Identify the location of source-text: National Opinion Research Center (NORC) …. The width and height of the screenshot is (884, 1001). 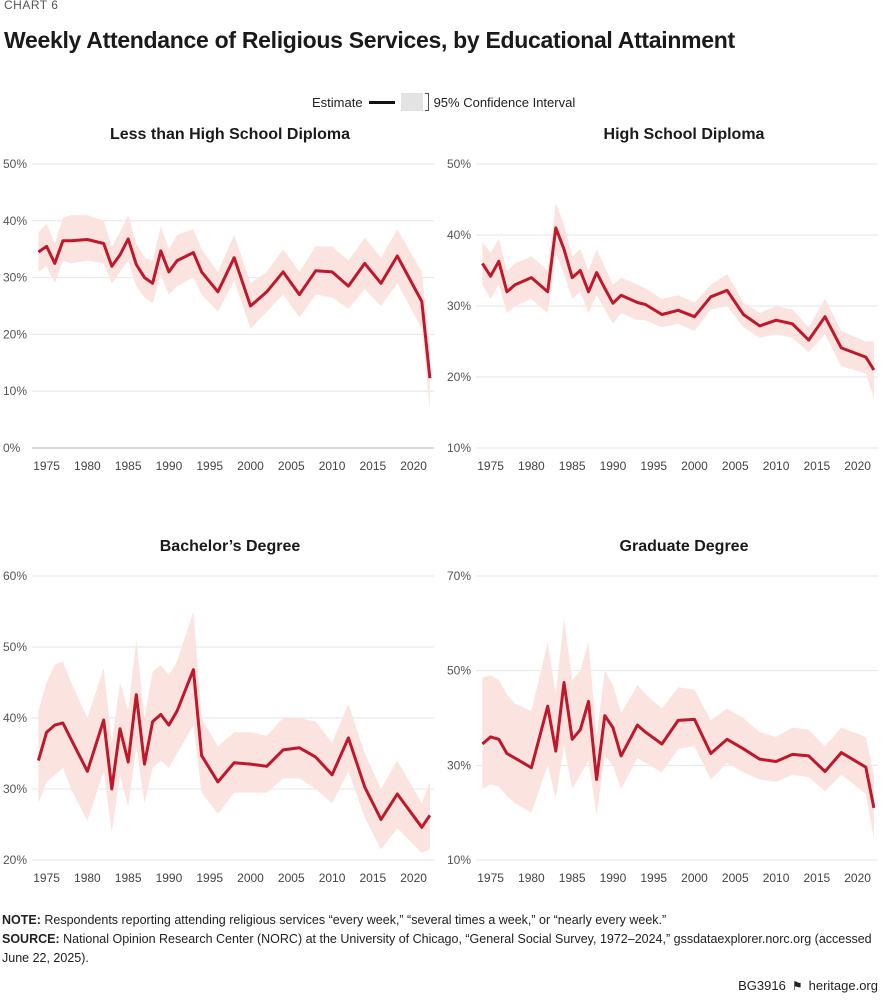
(437, 948).